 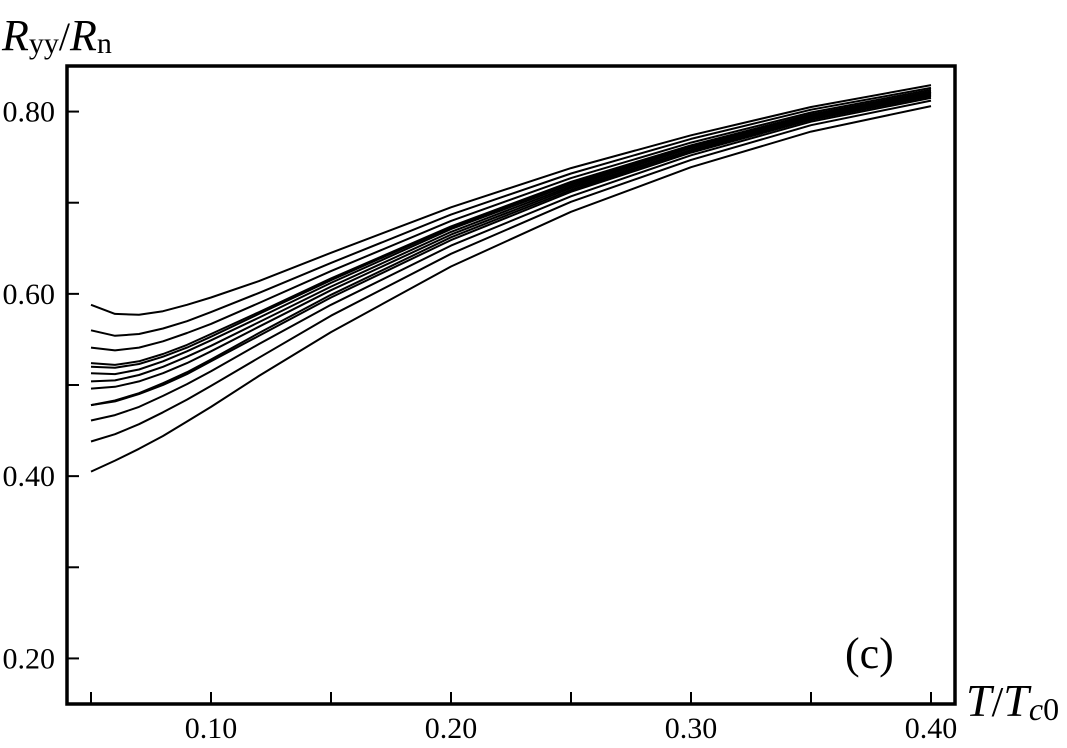 I want to click on y-label-main: R, so click(x=15, y=35).